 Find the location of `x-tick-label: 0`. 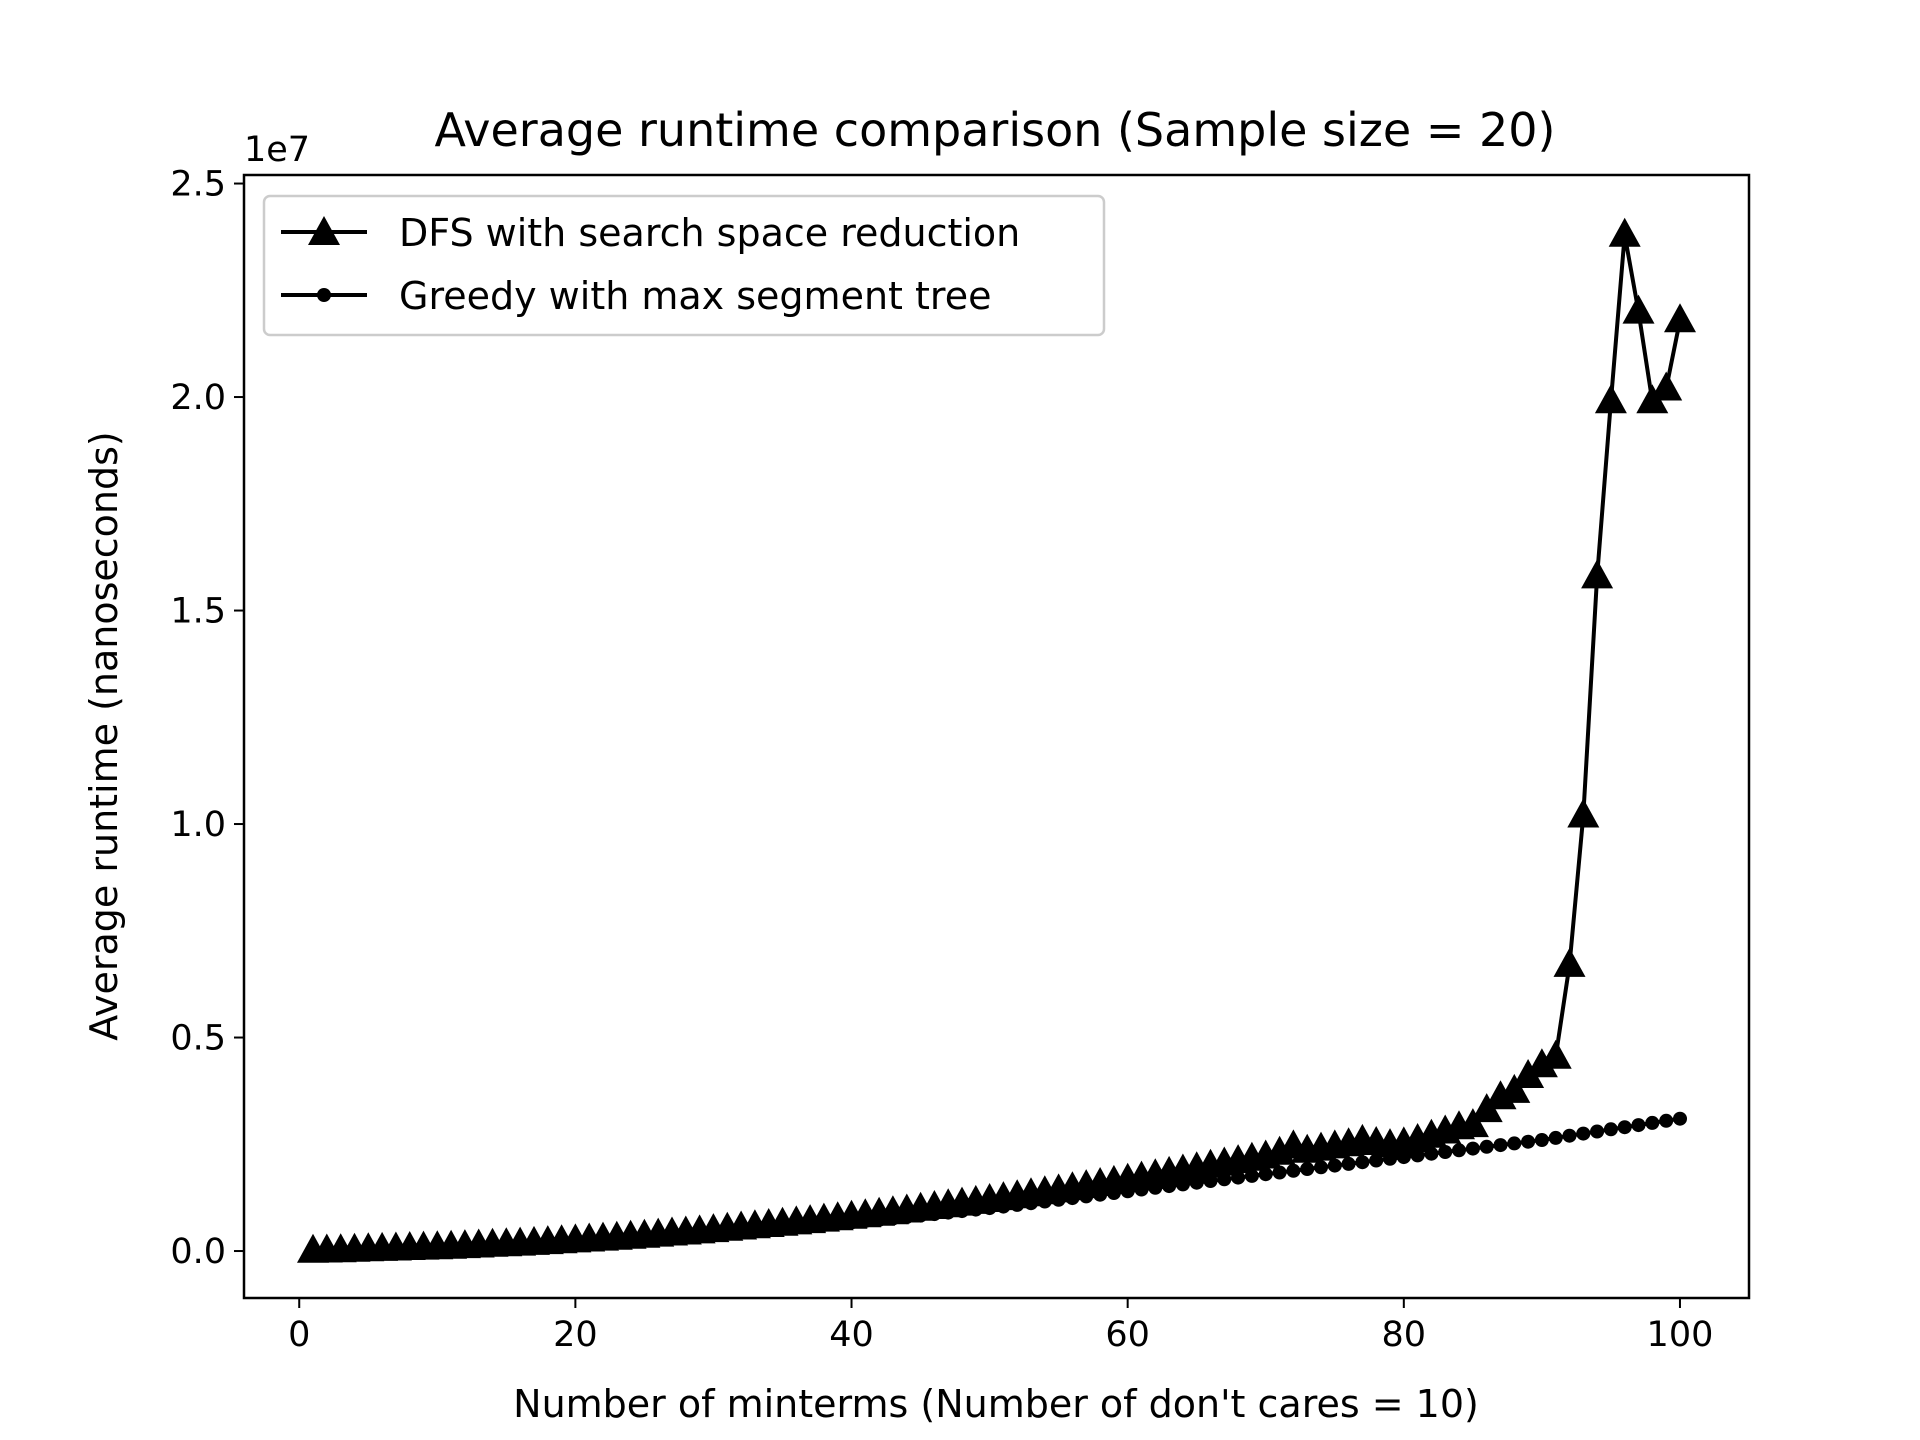

x-tick-label: 0 is located at coordinates (299, 1335).